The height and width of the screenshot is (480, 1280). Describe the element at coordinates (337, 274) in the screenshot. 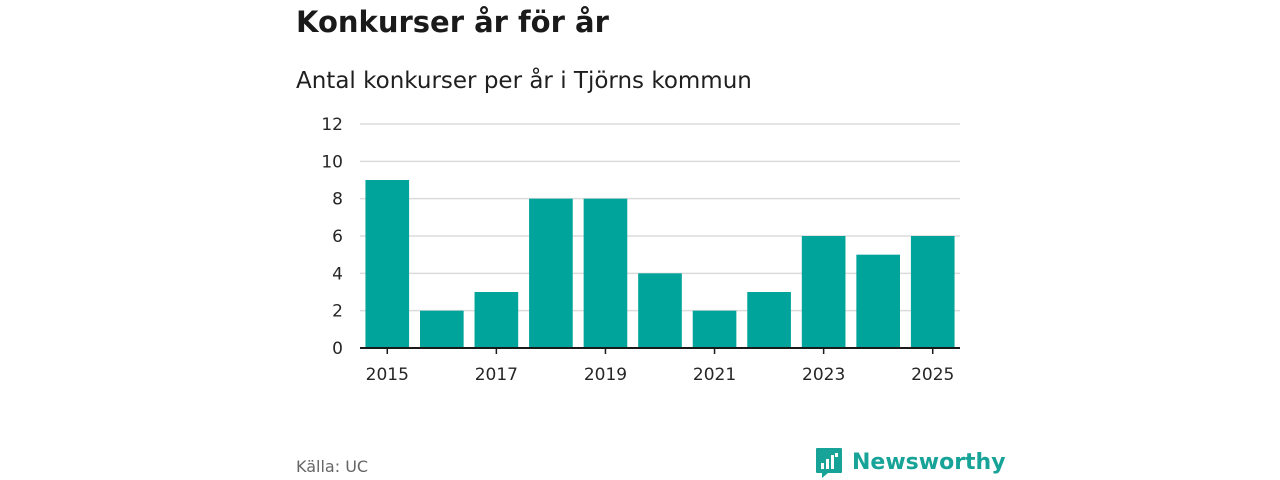

I see `y-tick-label: 4` at that location.